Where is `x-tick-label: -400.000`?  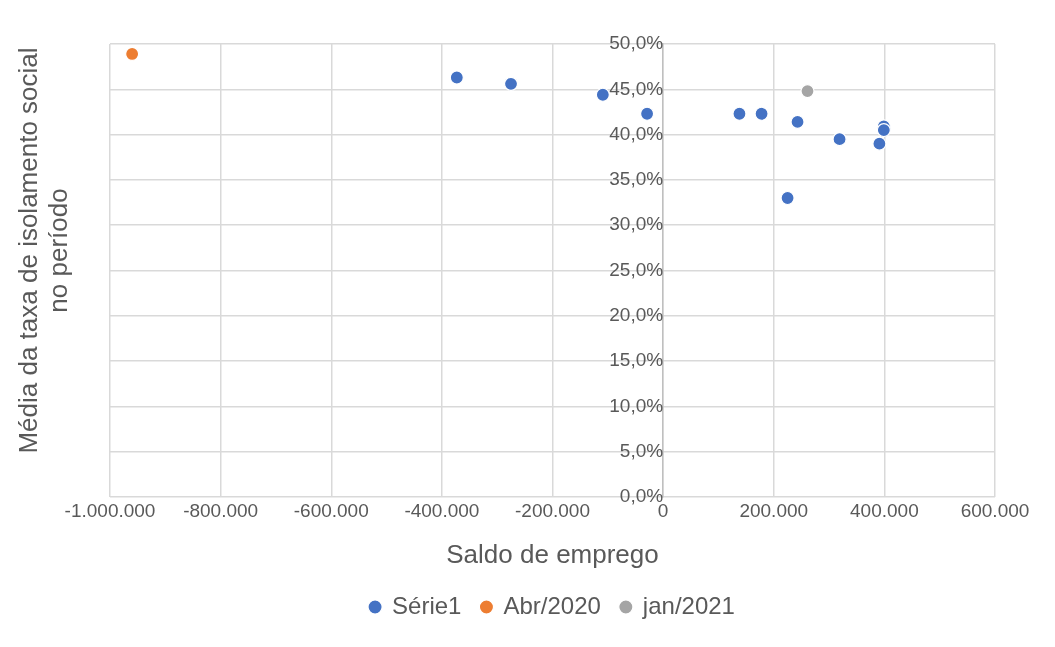 x-tick-label: -400.000 is located at coordinates (442, 510).